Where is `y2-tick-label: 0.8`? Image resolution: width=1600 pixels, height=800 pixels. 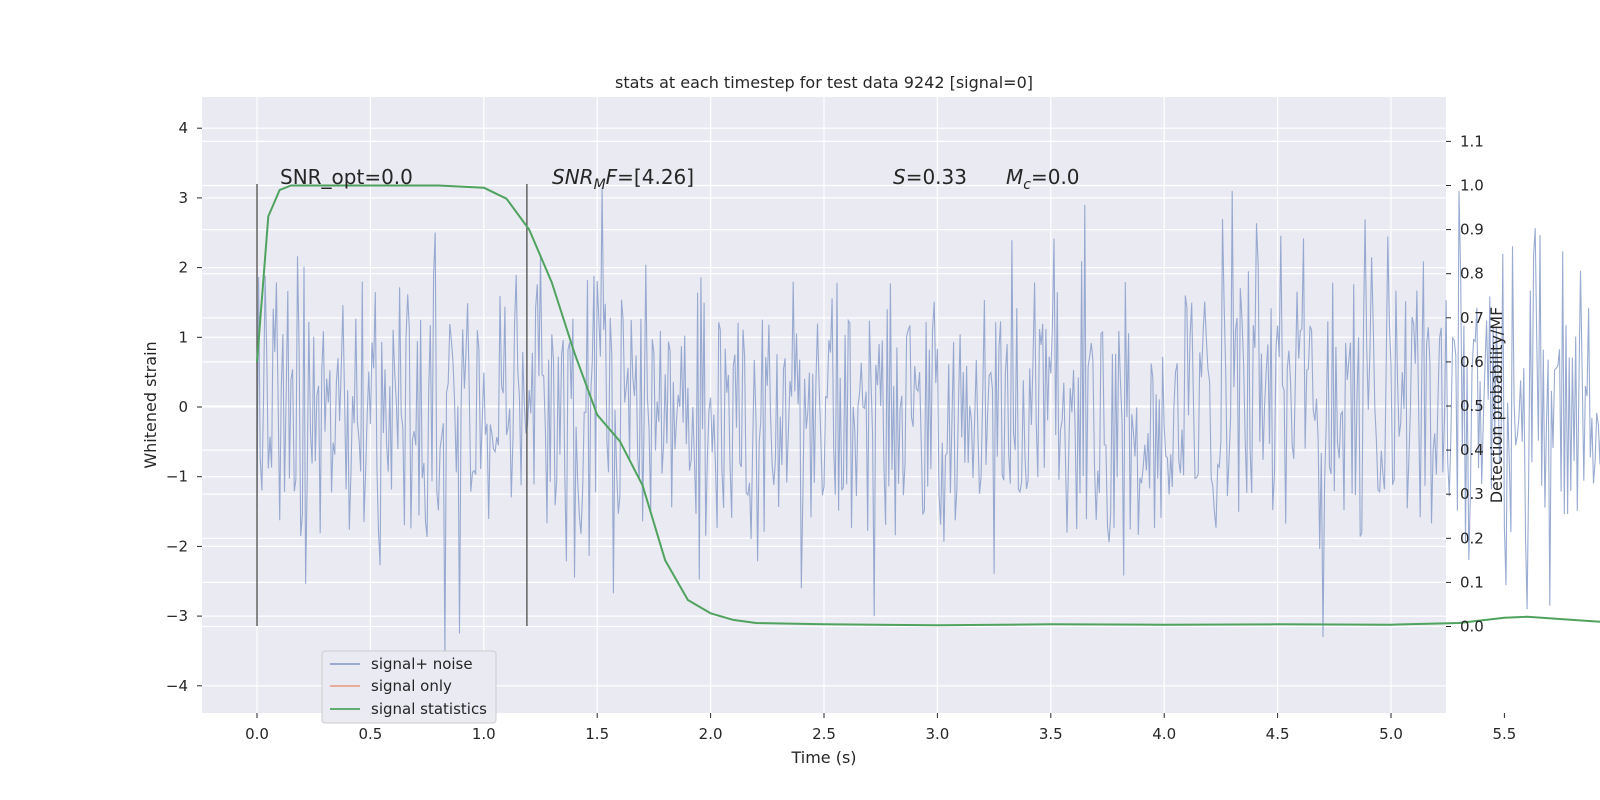
y2-tick-label: 0.8 is located at coordinates (1472, 274).